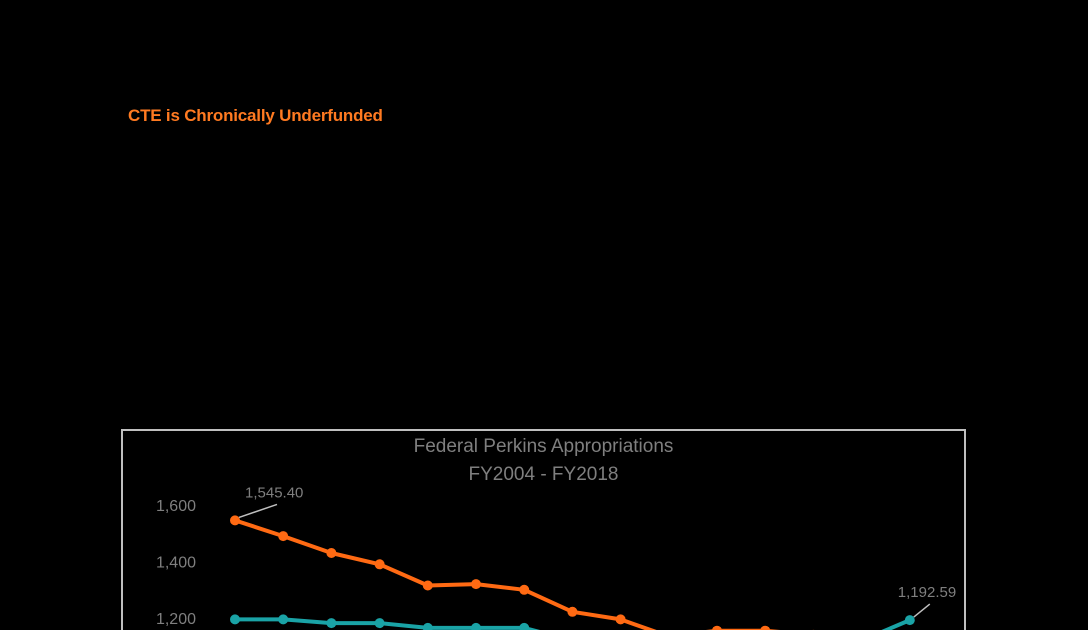 This screenshot has width=1088, height=630. What do you see at coordinates (255, 115) in the screenshot?
I see `page-heading: CTE is Chronically Underfunded` at bounding box center [255, 115].